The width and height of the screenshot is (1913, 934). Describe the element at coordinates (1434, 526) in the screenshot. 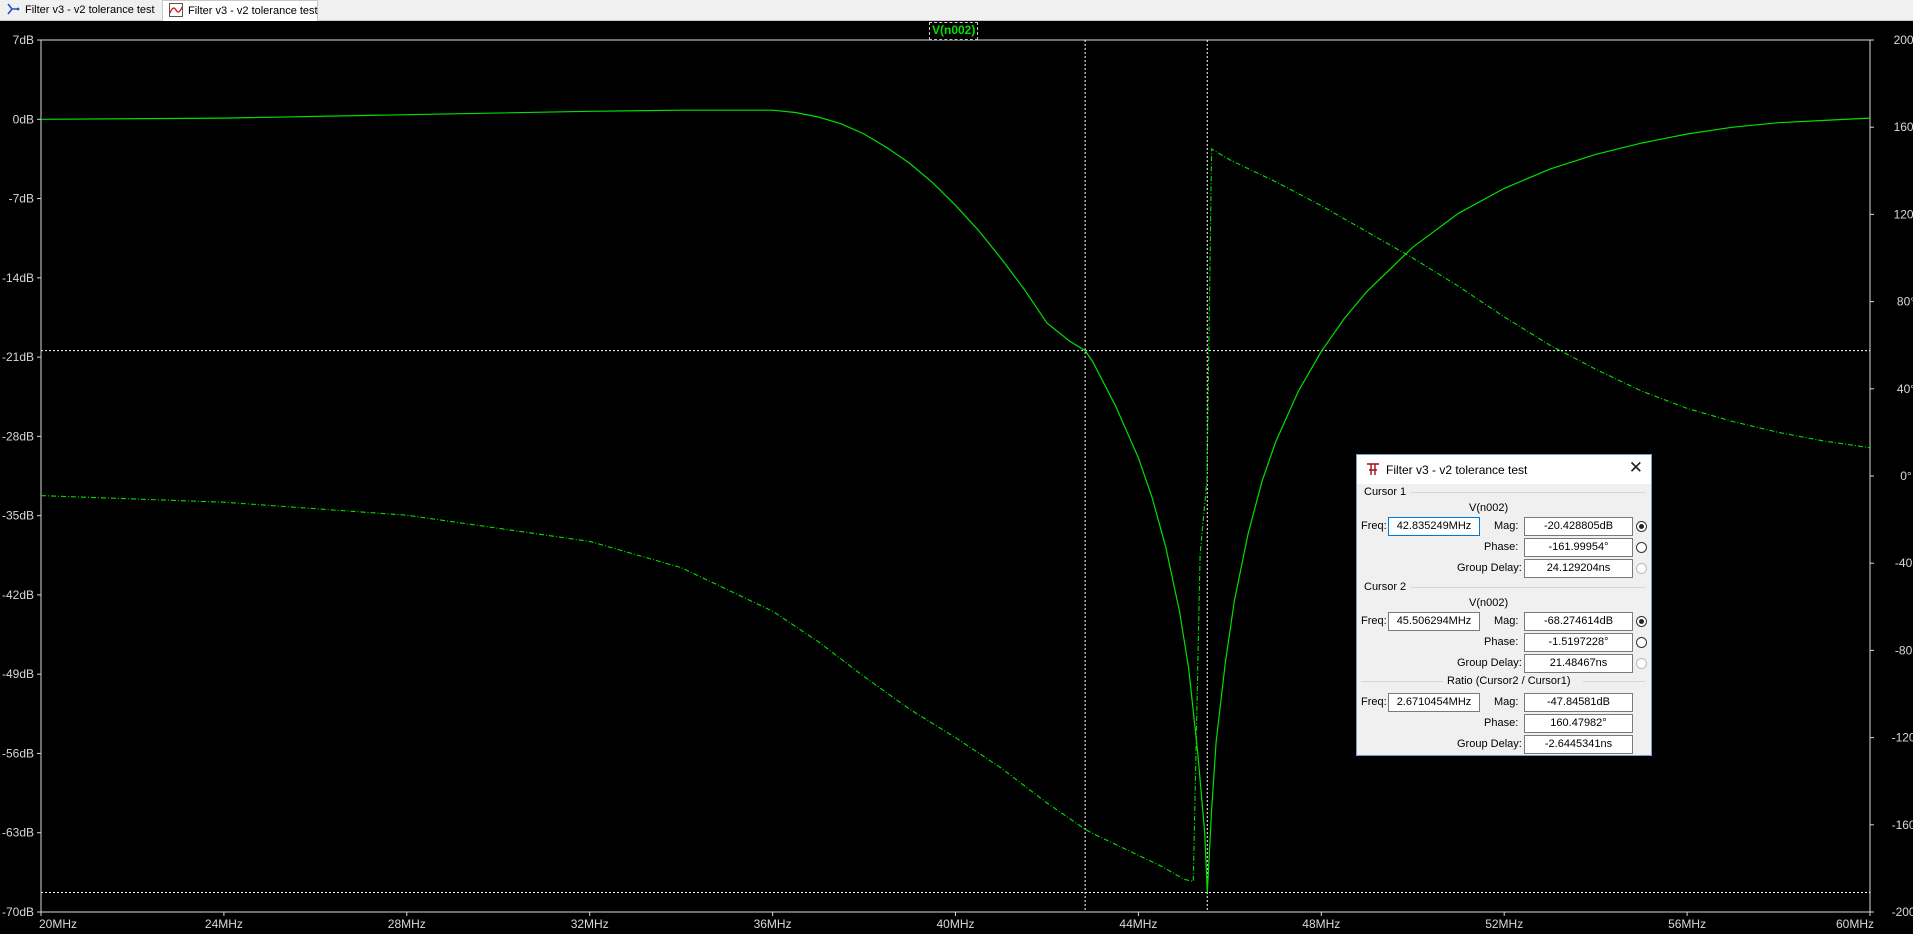

I see `cursor1-freq-field: 42.835249MHz` at that location.